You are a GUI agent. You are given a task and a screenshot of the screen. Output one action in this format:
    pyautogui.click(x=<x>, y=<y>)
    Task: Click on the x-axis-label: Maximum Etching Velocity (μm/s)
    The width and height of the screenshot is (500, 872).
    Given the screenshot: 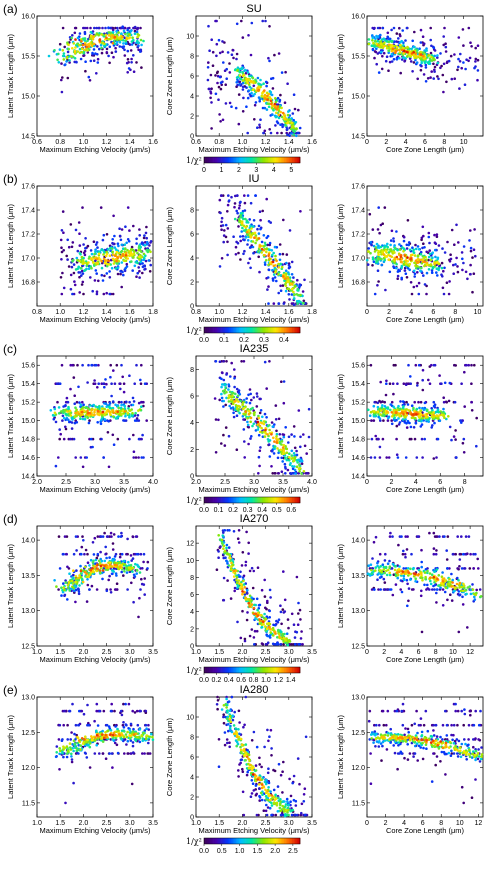 What is the action you would take?
    pyautogui.click(x=95, y=489)
    